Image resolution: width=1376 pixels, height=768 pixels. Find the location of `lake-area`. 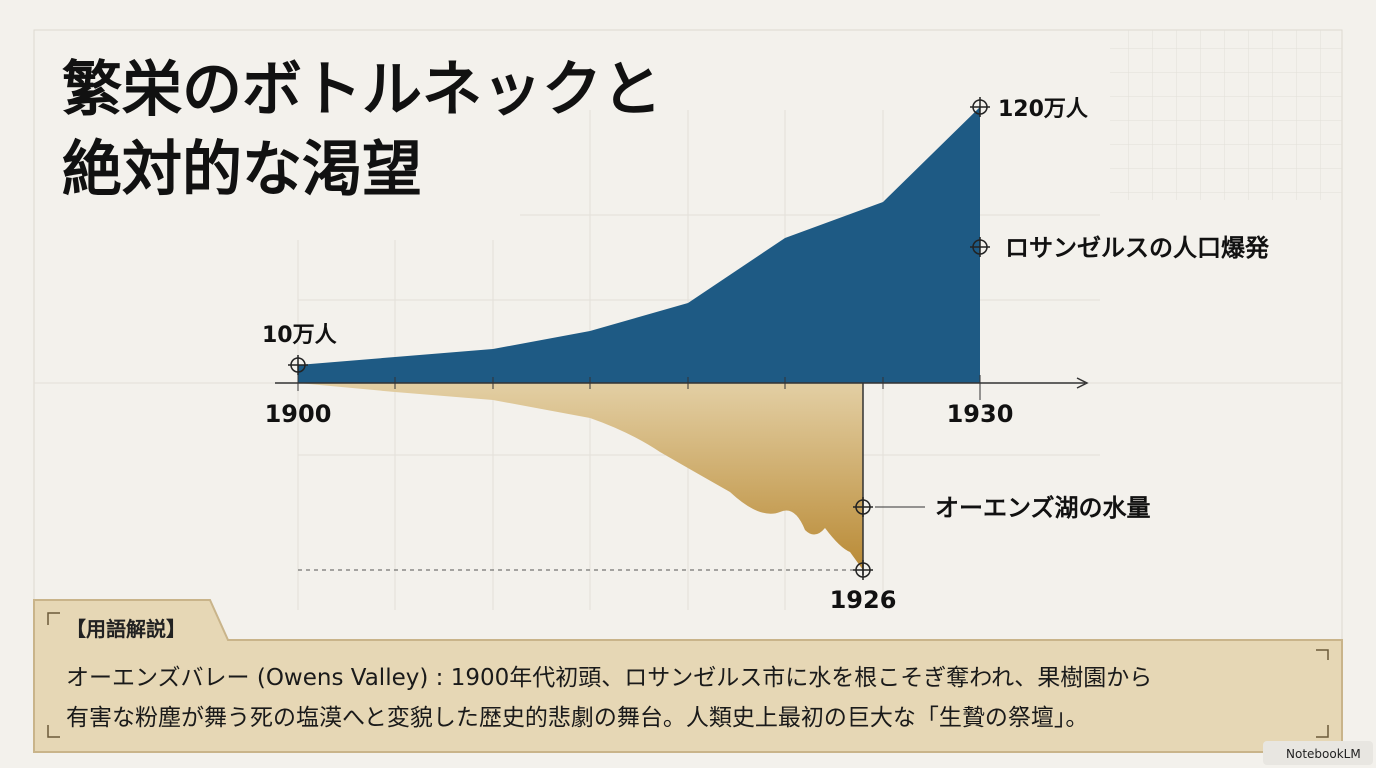

lake-area is located at coordinates (580, 476).